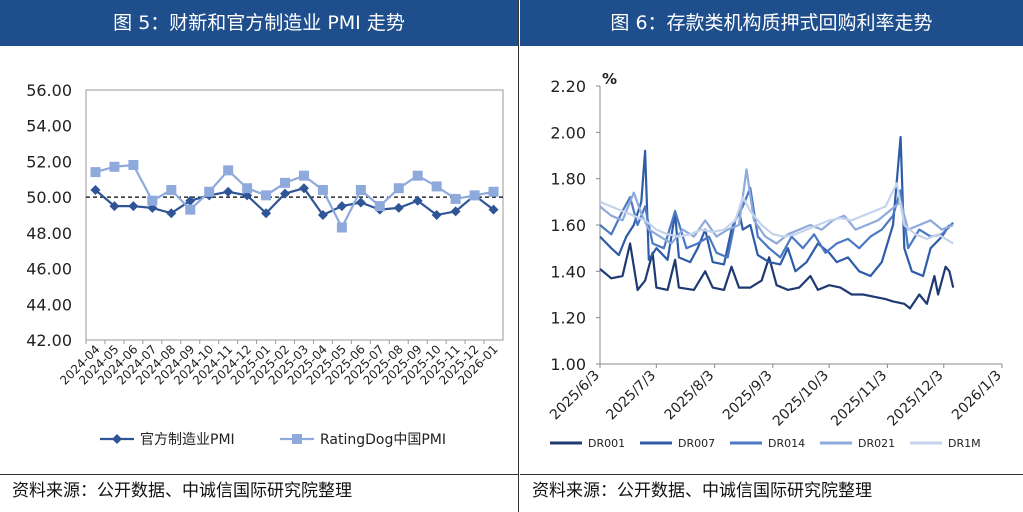 Image resolution: width=1023 pixels, height=512 pixels. Describe the element at coordinates (259, 493) in the screenshot. I see `pmi-source-note: 资料来源：公开数据、中诚信国际研究院整理` at that location.